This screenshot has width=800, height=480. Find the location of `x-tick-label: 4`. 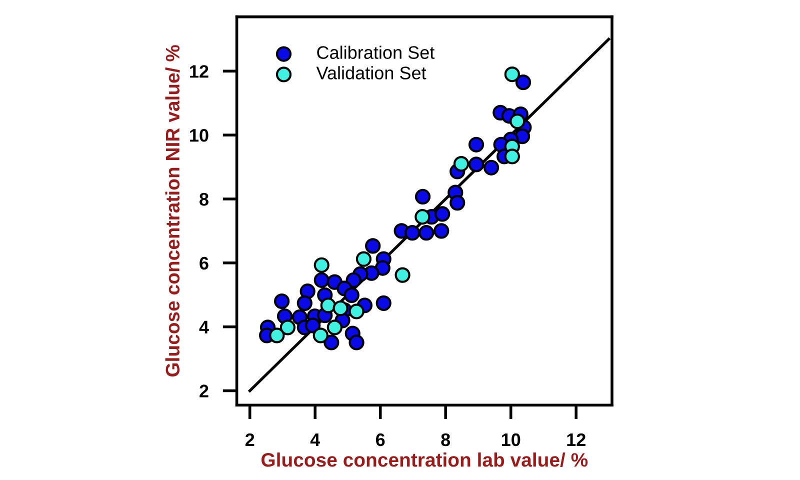

x-tick-label: 4 is located at coordinates (315, 440).